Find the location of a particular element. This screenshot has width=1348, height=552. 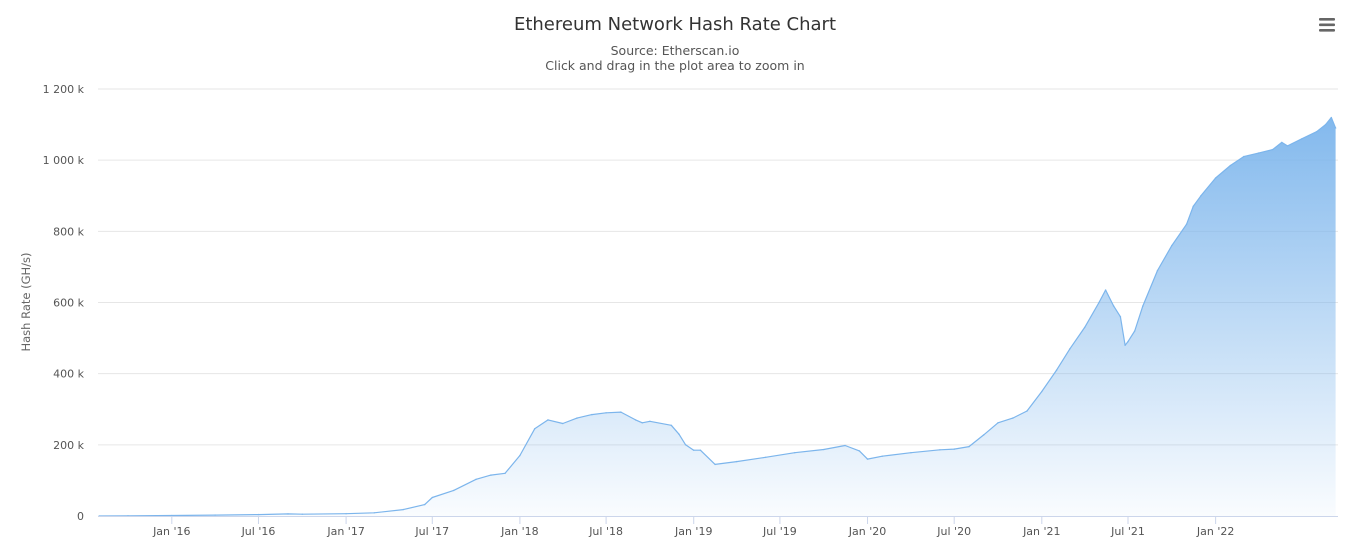

chart-subtitle-source: Source: Etherscan.io is located at coordinates (675, 50).